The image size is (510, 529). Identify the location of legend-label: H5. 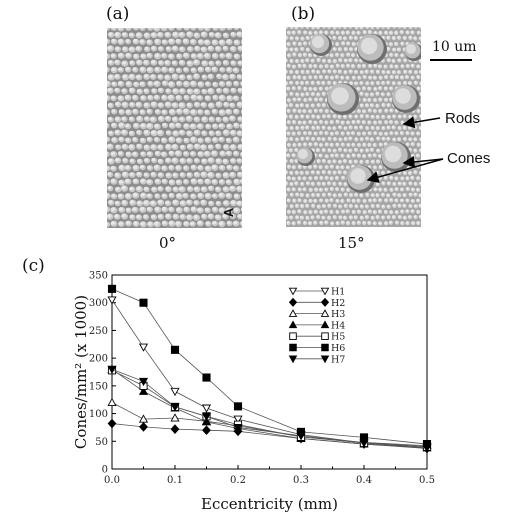
(338, 337).